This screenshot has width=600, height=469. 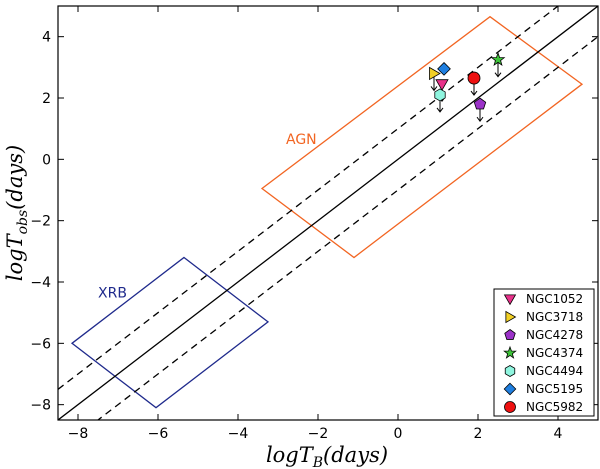 I want to click on legend-marker-ngc4494, so click(x=510, y=371).